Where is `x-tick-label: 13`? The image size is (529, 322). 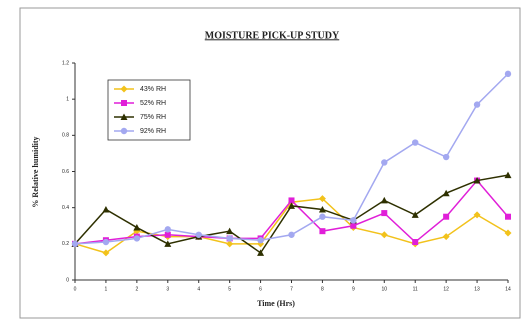
x-tick-label: 13 is located at coordinates (477, 289).